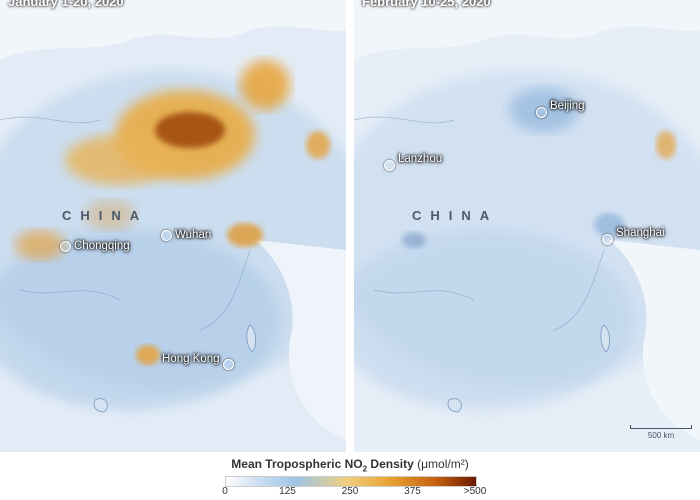 The width and height of the screenshot is (700, 500). I want to click on city-name: Lanzhou, so click(420, 158).